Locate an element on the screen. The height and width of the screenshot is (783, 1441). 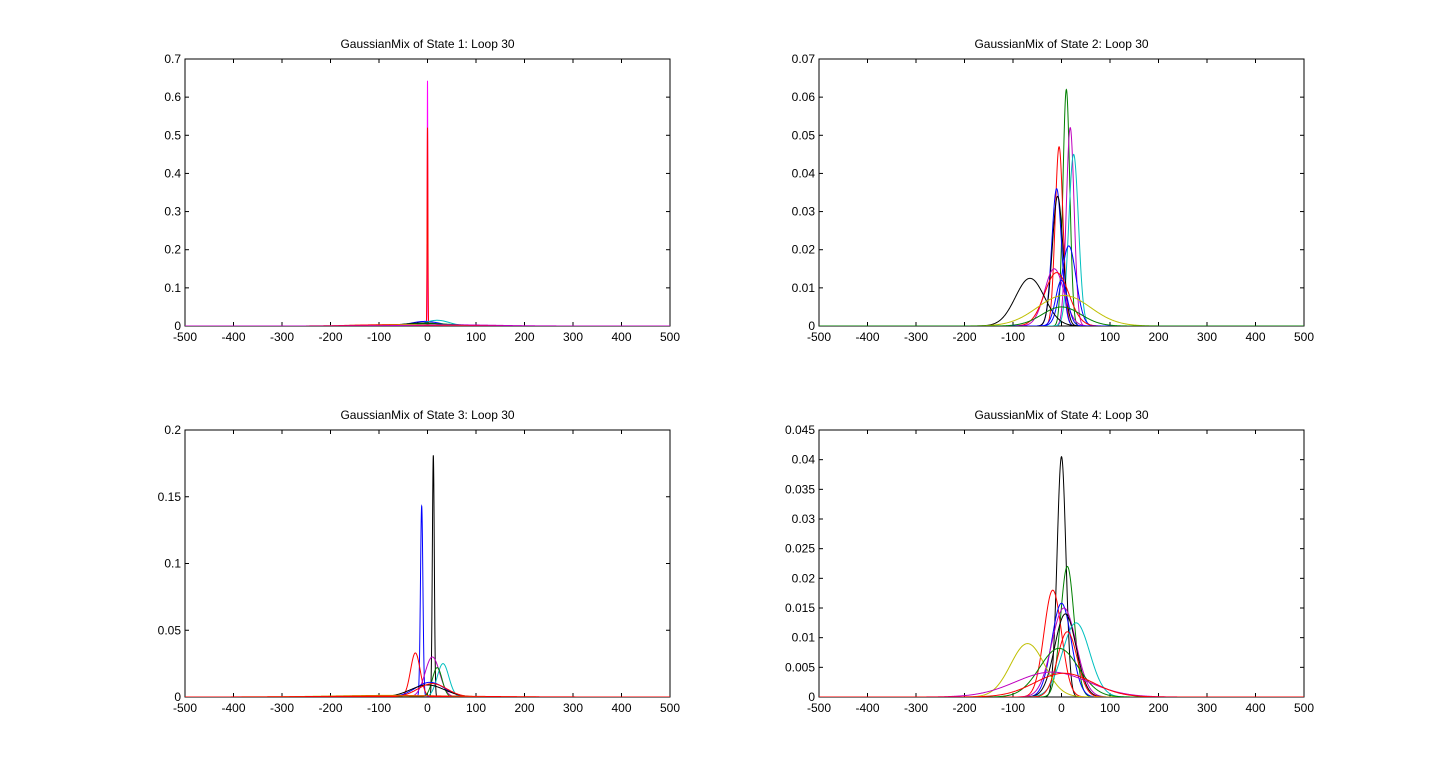
chart-title: GaussianMix of State 4: Loop 30 is located at coordinates (1061, 415).